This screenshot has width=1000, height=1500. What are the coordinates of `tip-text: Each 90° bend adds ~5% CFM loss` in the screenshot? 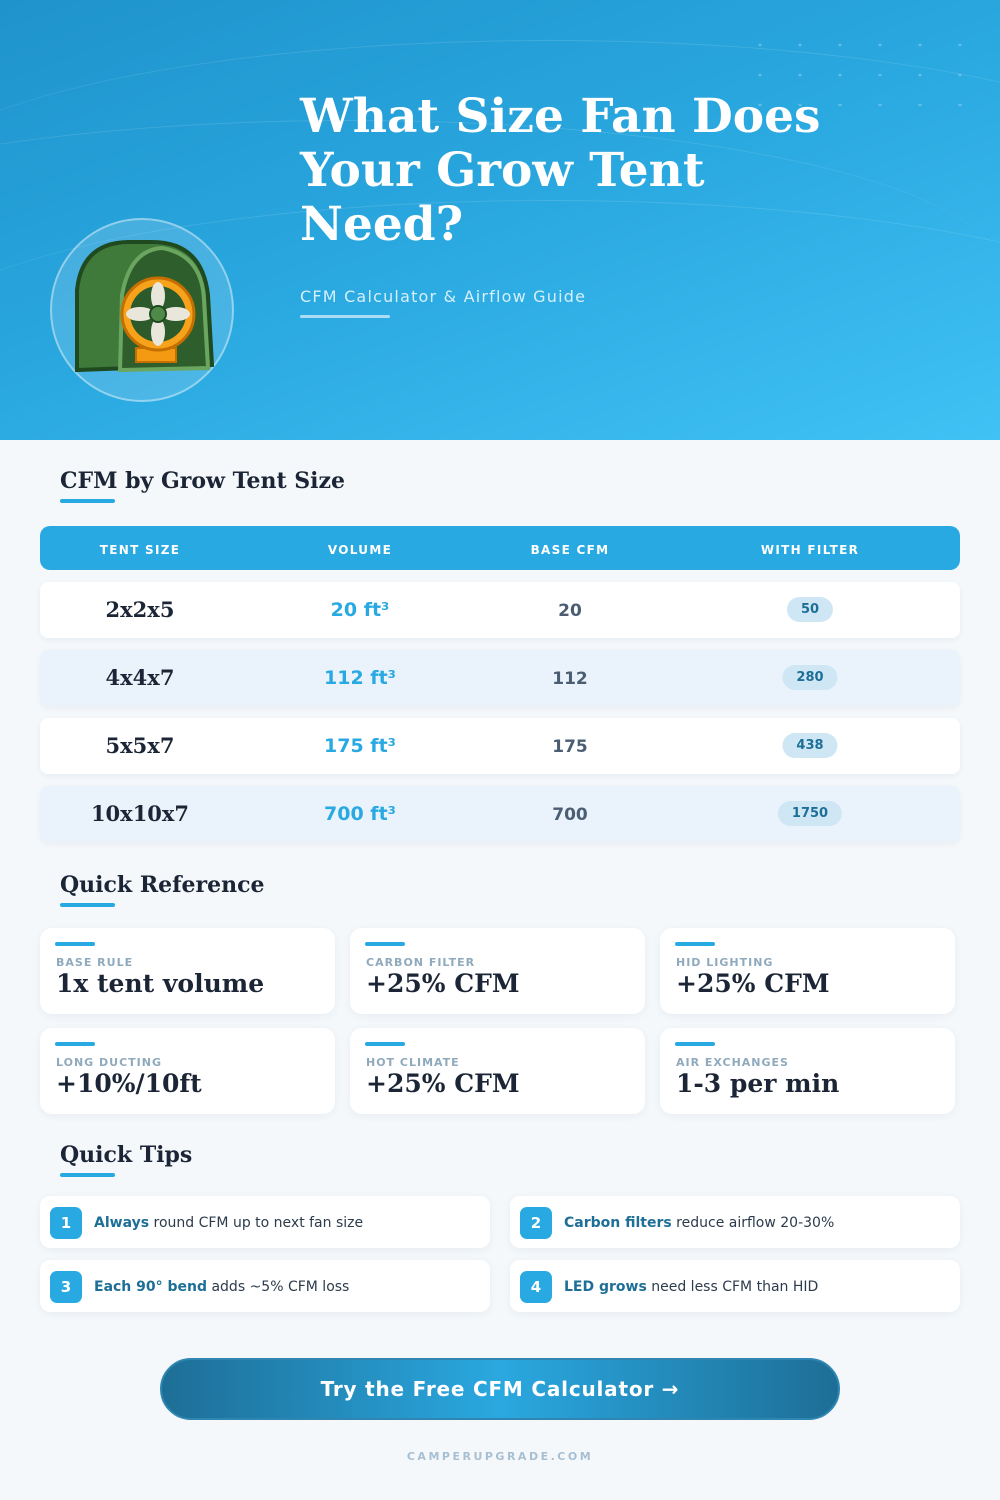 It's located at (221, 1287).